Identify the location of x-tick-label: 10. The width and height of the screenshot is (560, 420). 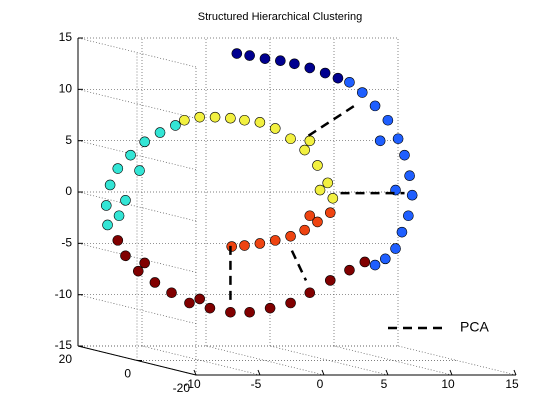
(448, 384).